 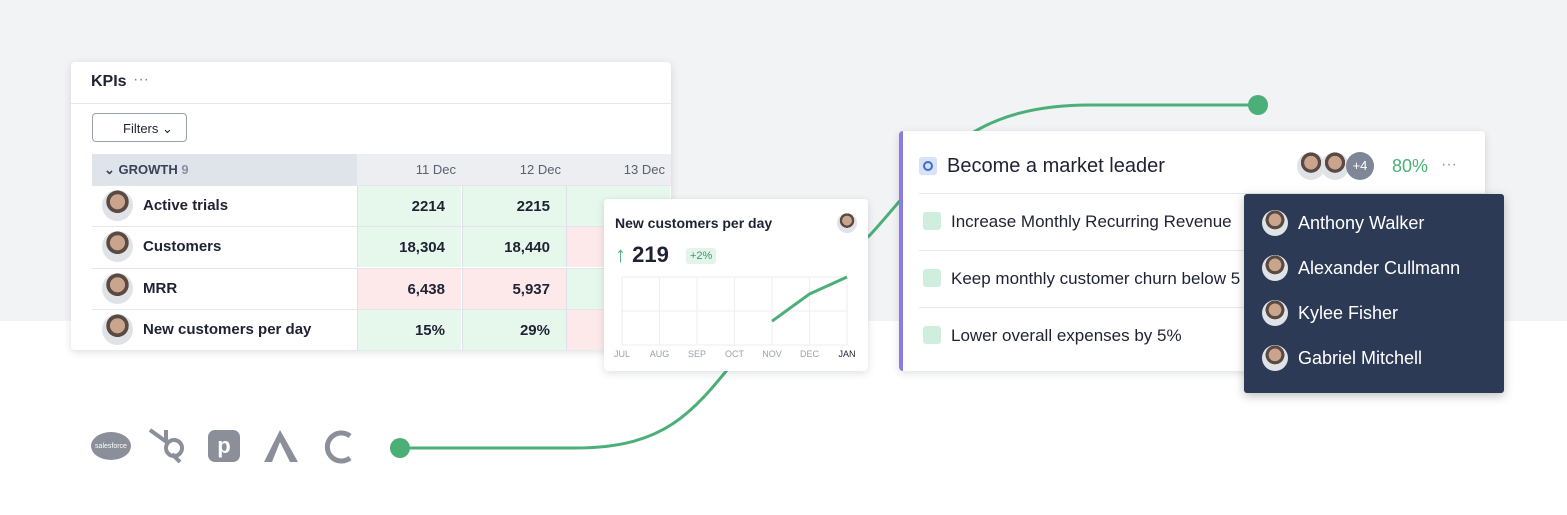 I want to click on cell: 15%, so click(x=409, y=329).